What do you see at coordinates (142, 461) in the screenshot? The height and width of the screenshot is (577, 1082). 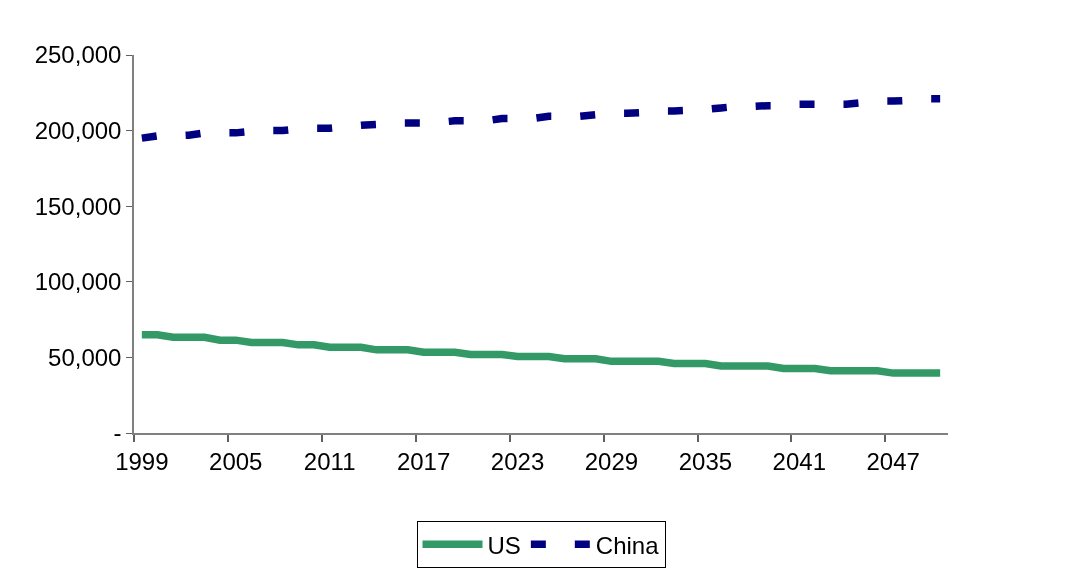 I see `x-tick-label: 1999` at bounding box center [142, 461].